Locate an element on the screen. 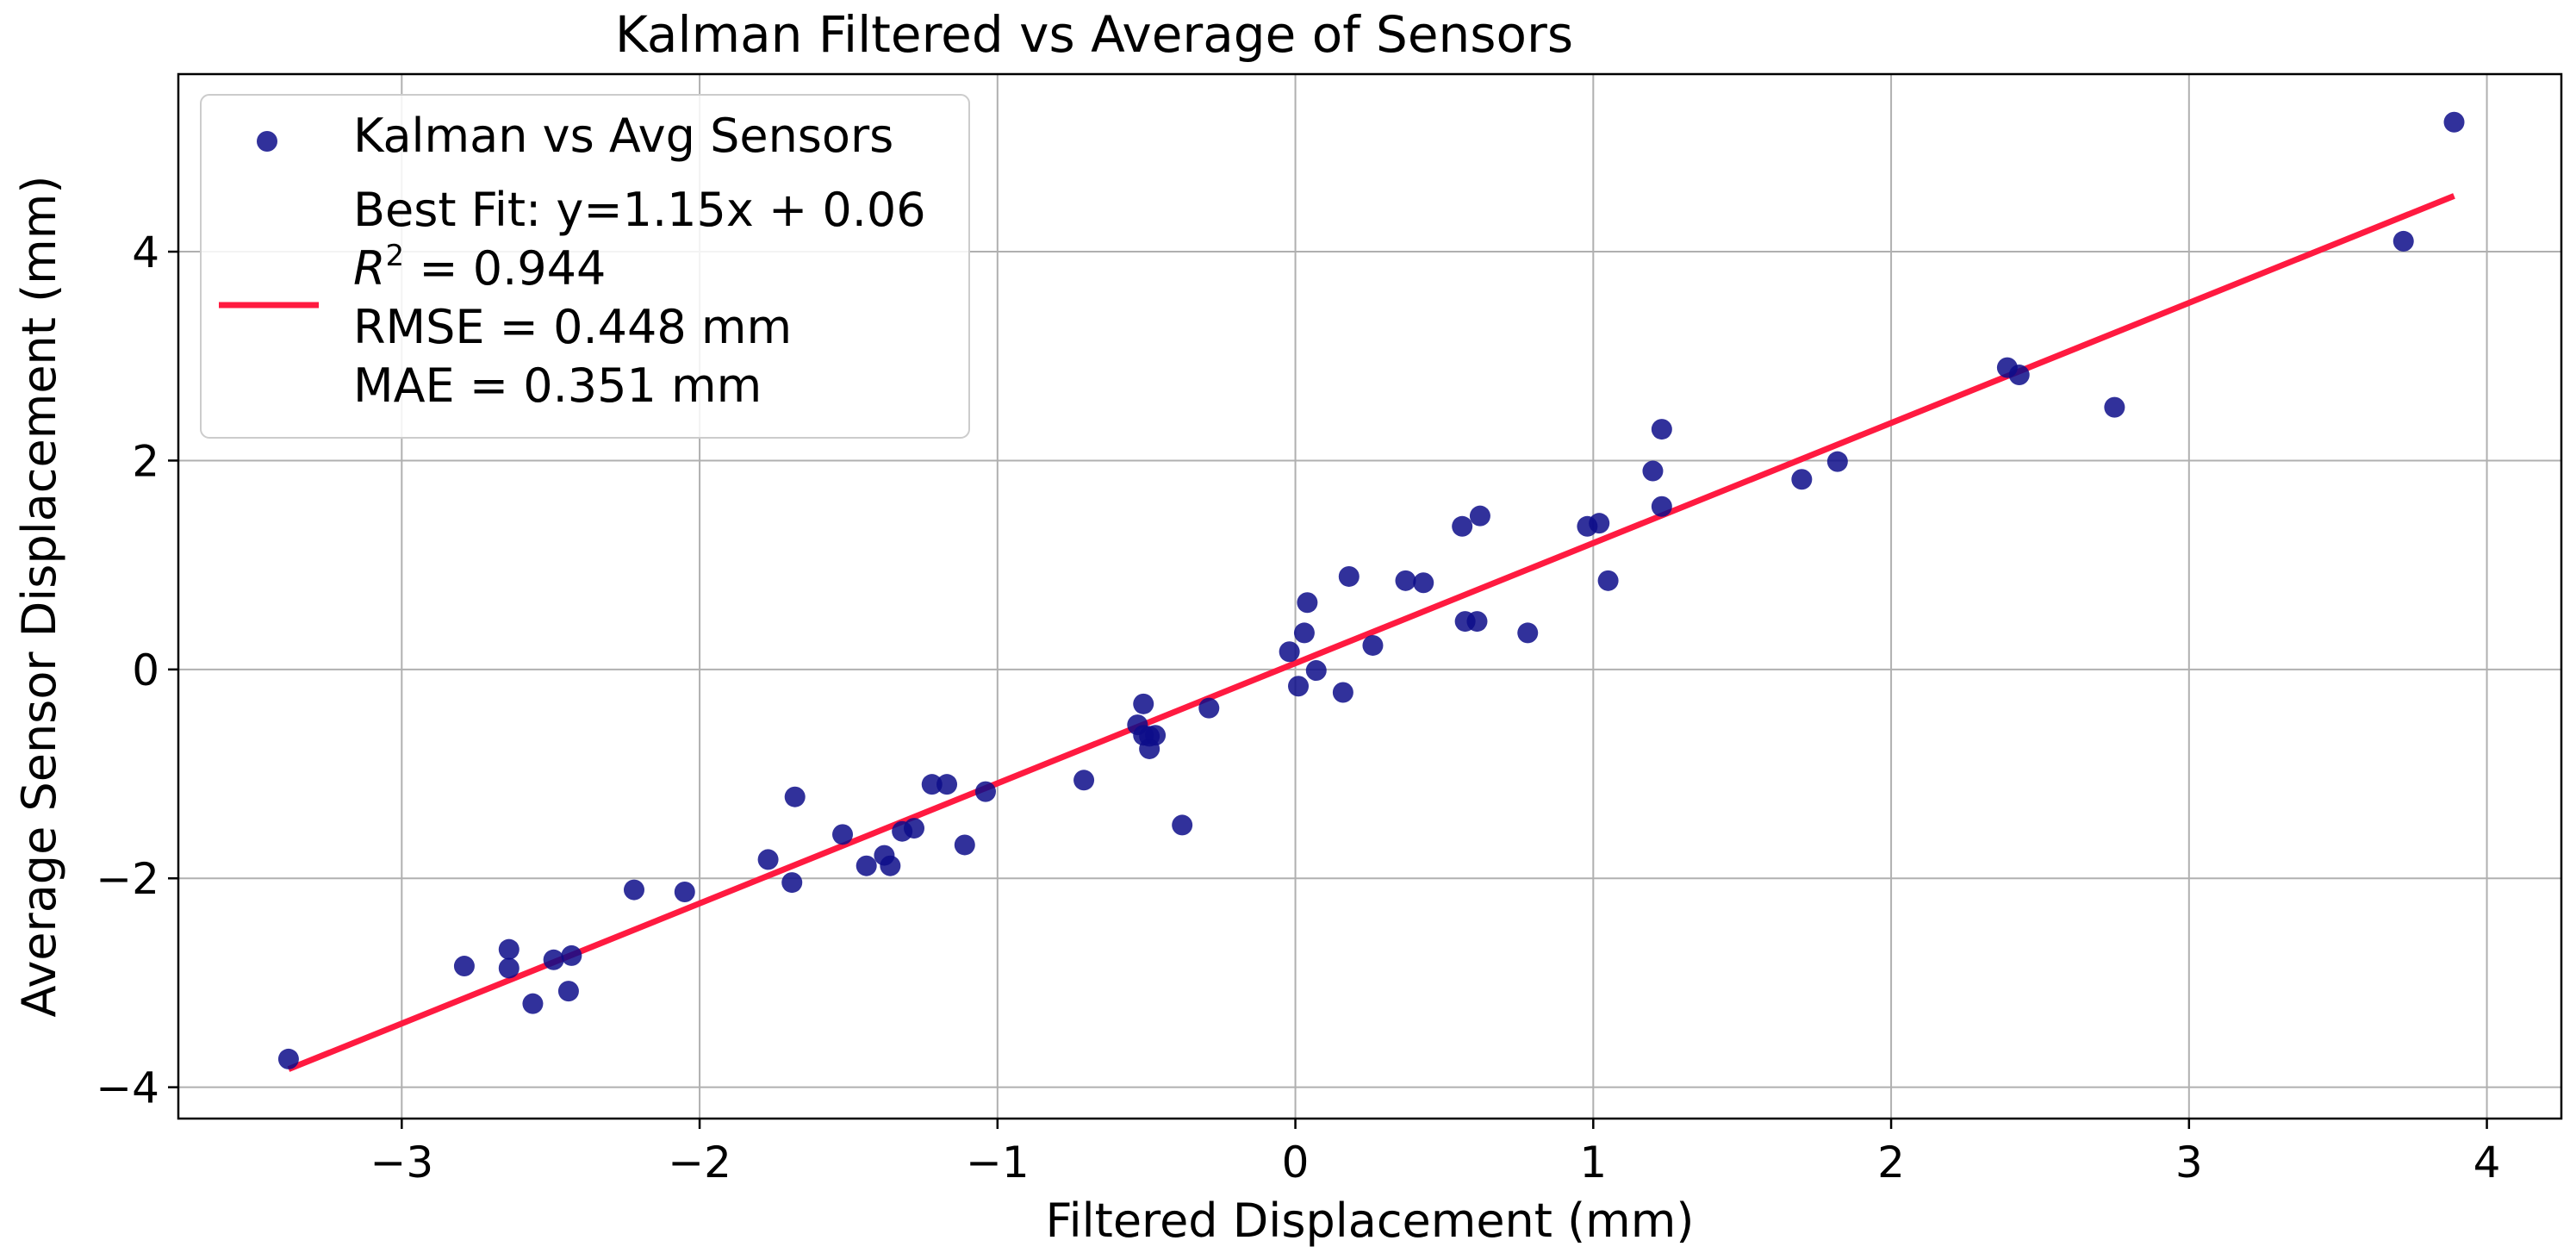  legend-scatter-marker is located at coordinates (267, 142).